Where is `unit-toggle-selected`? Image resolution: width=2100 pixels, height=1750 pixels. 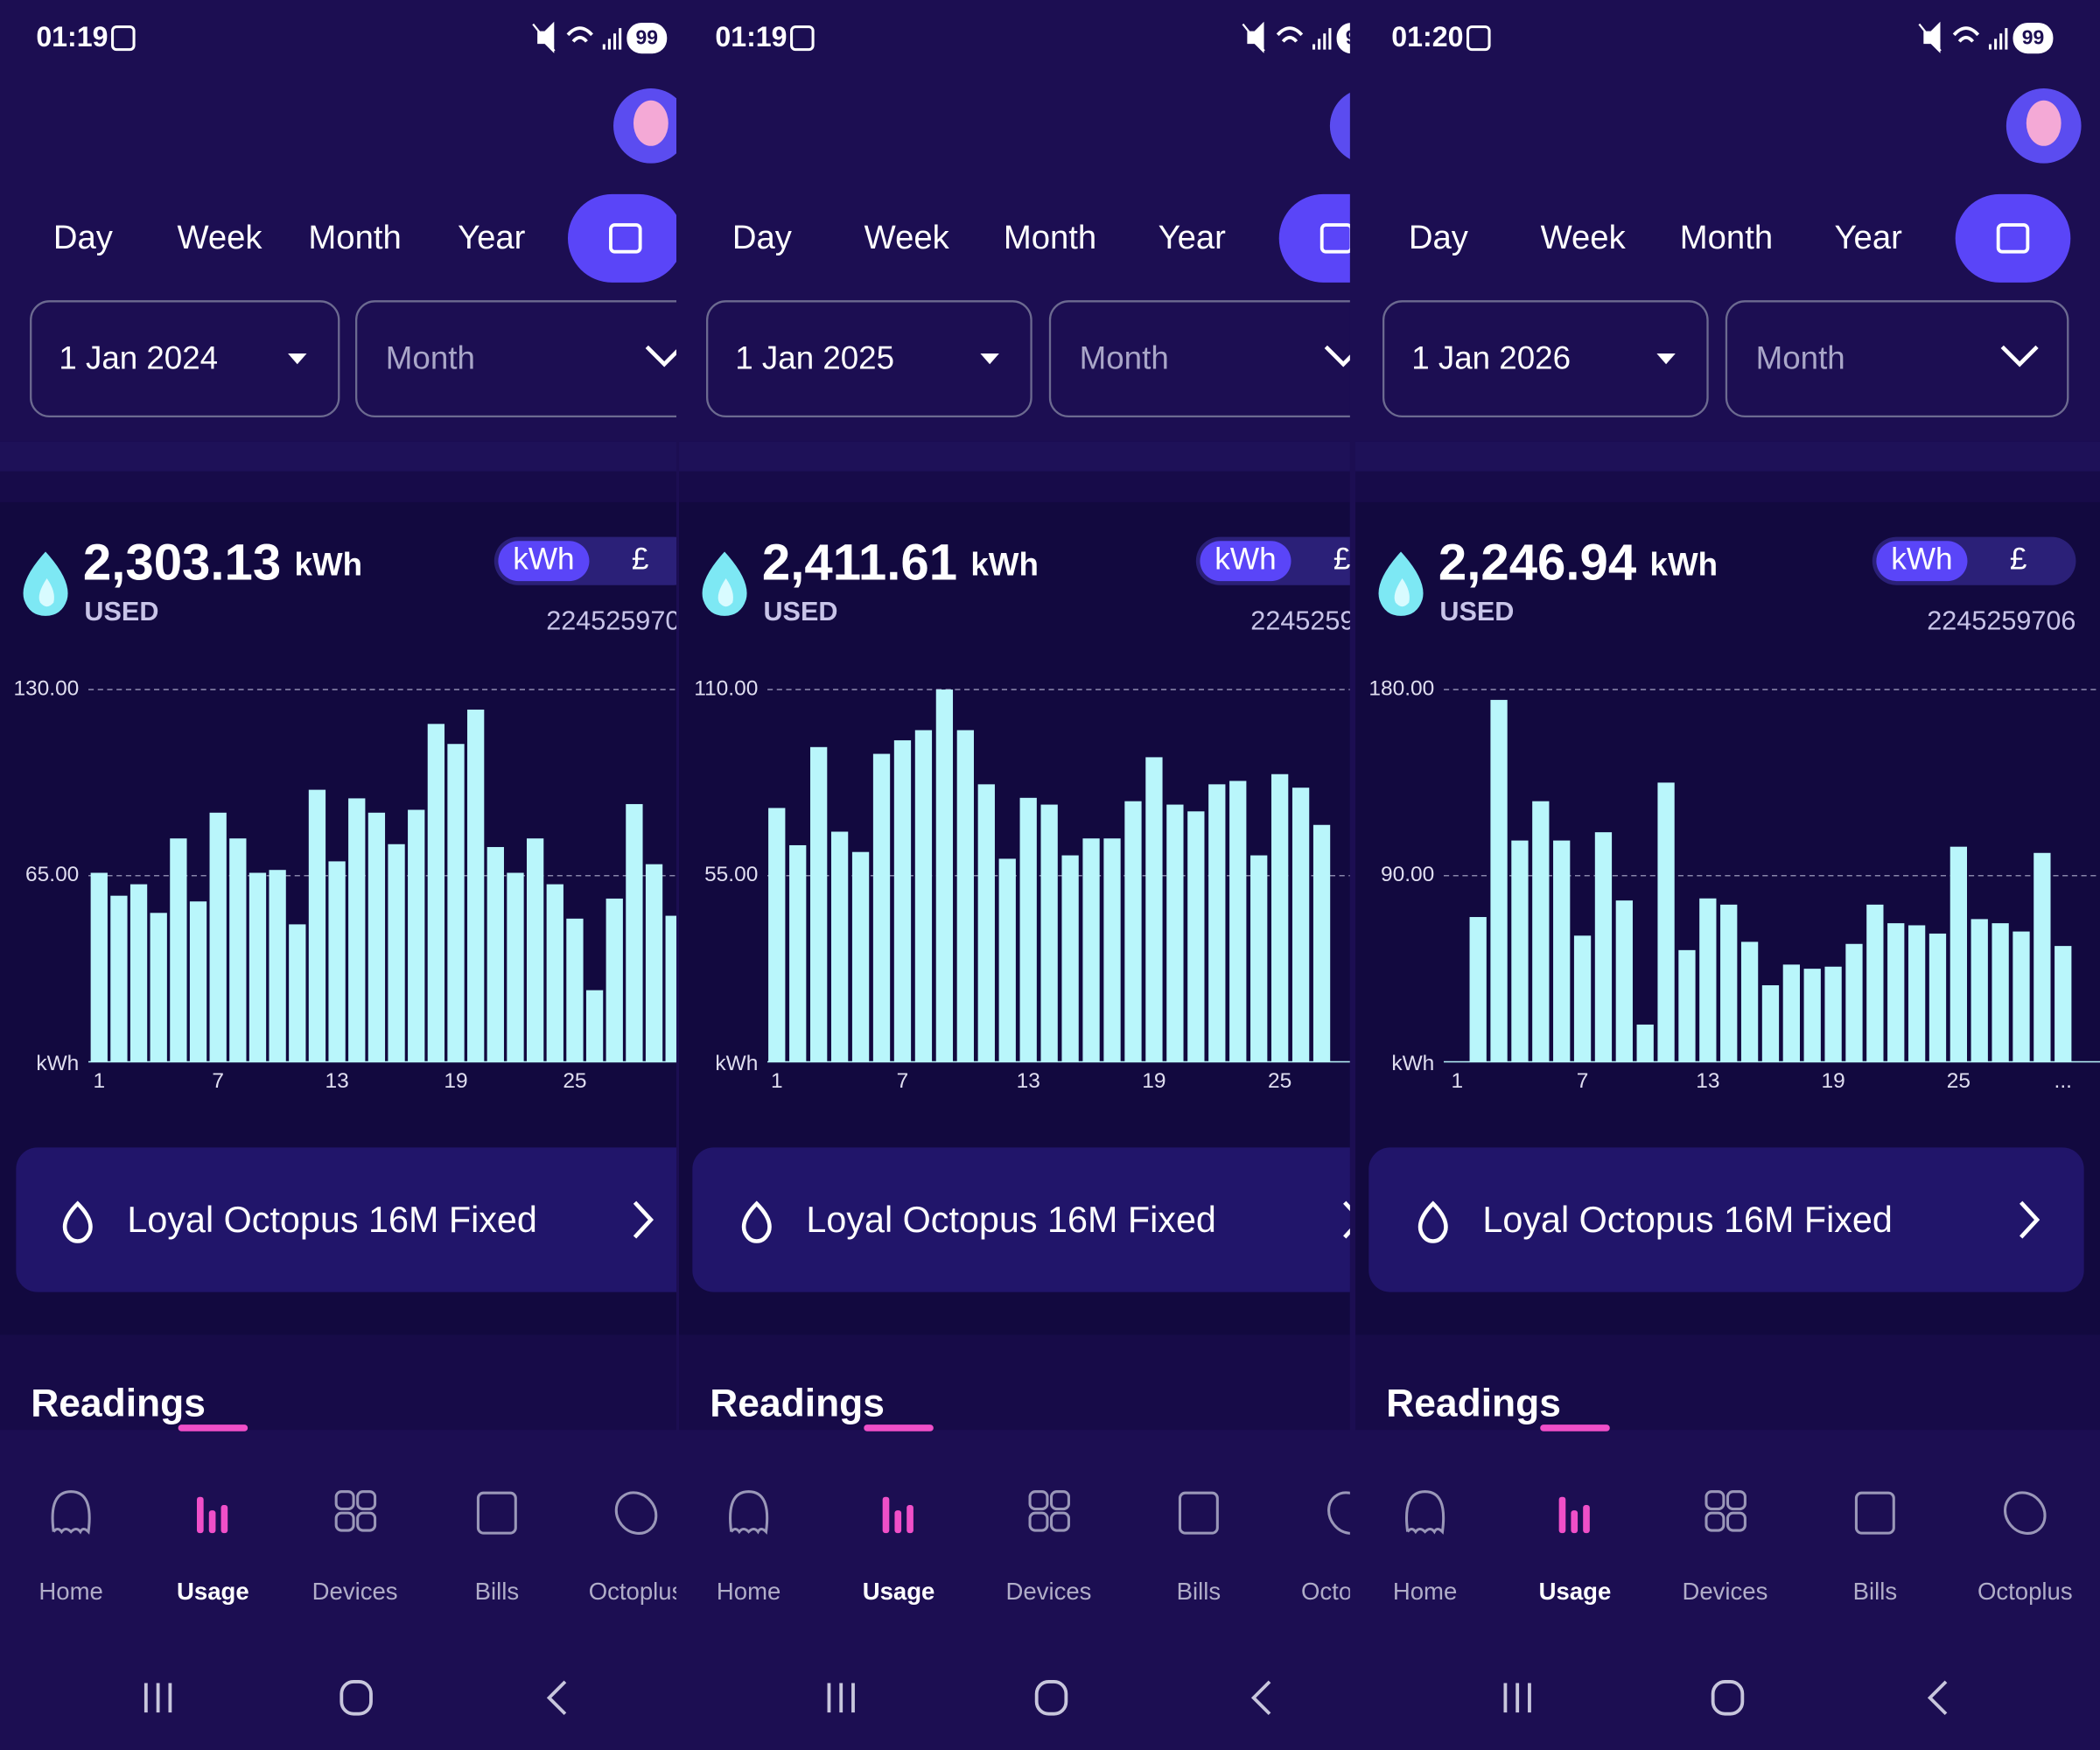
unit-toggle-selected is located at coordinates (1246, 561).